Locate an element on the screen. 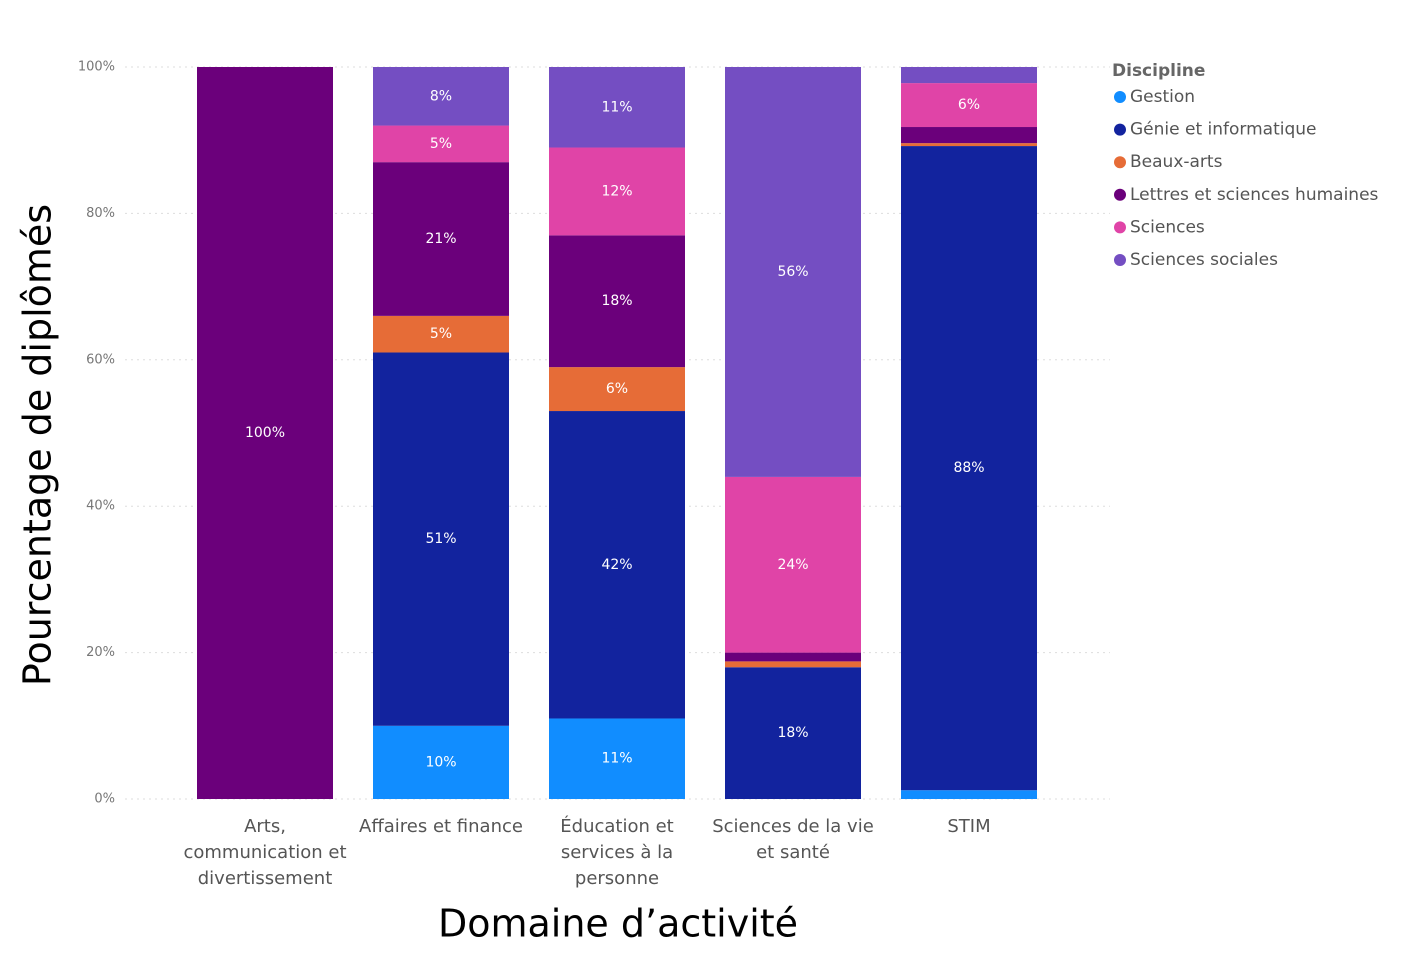 This screenshot has width=1422, height=976. y-tick-label: 100% is located at coordinates (96, 67).